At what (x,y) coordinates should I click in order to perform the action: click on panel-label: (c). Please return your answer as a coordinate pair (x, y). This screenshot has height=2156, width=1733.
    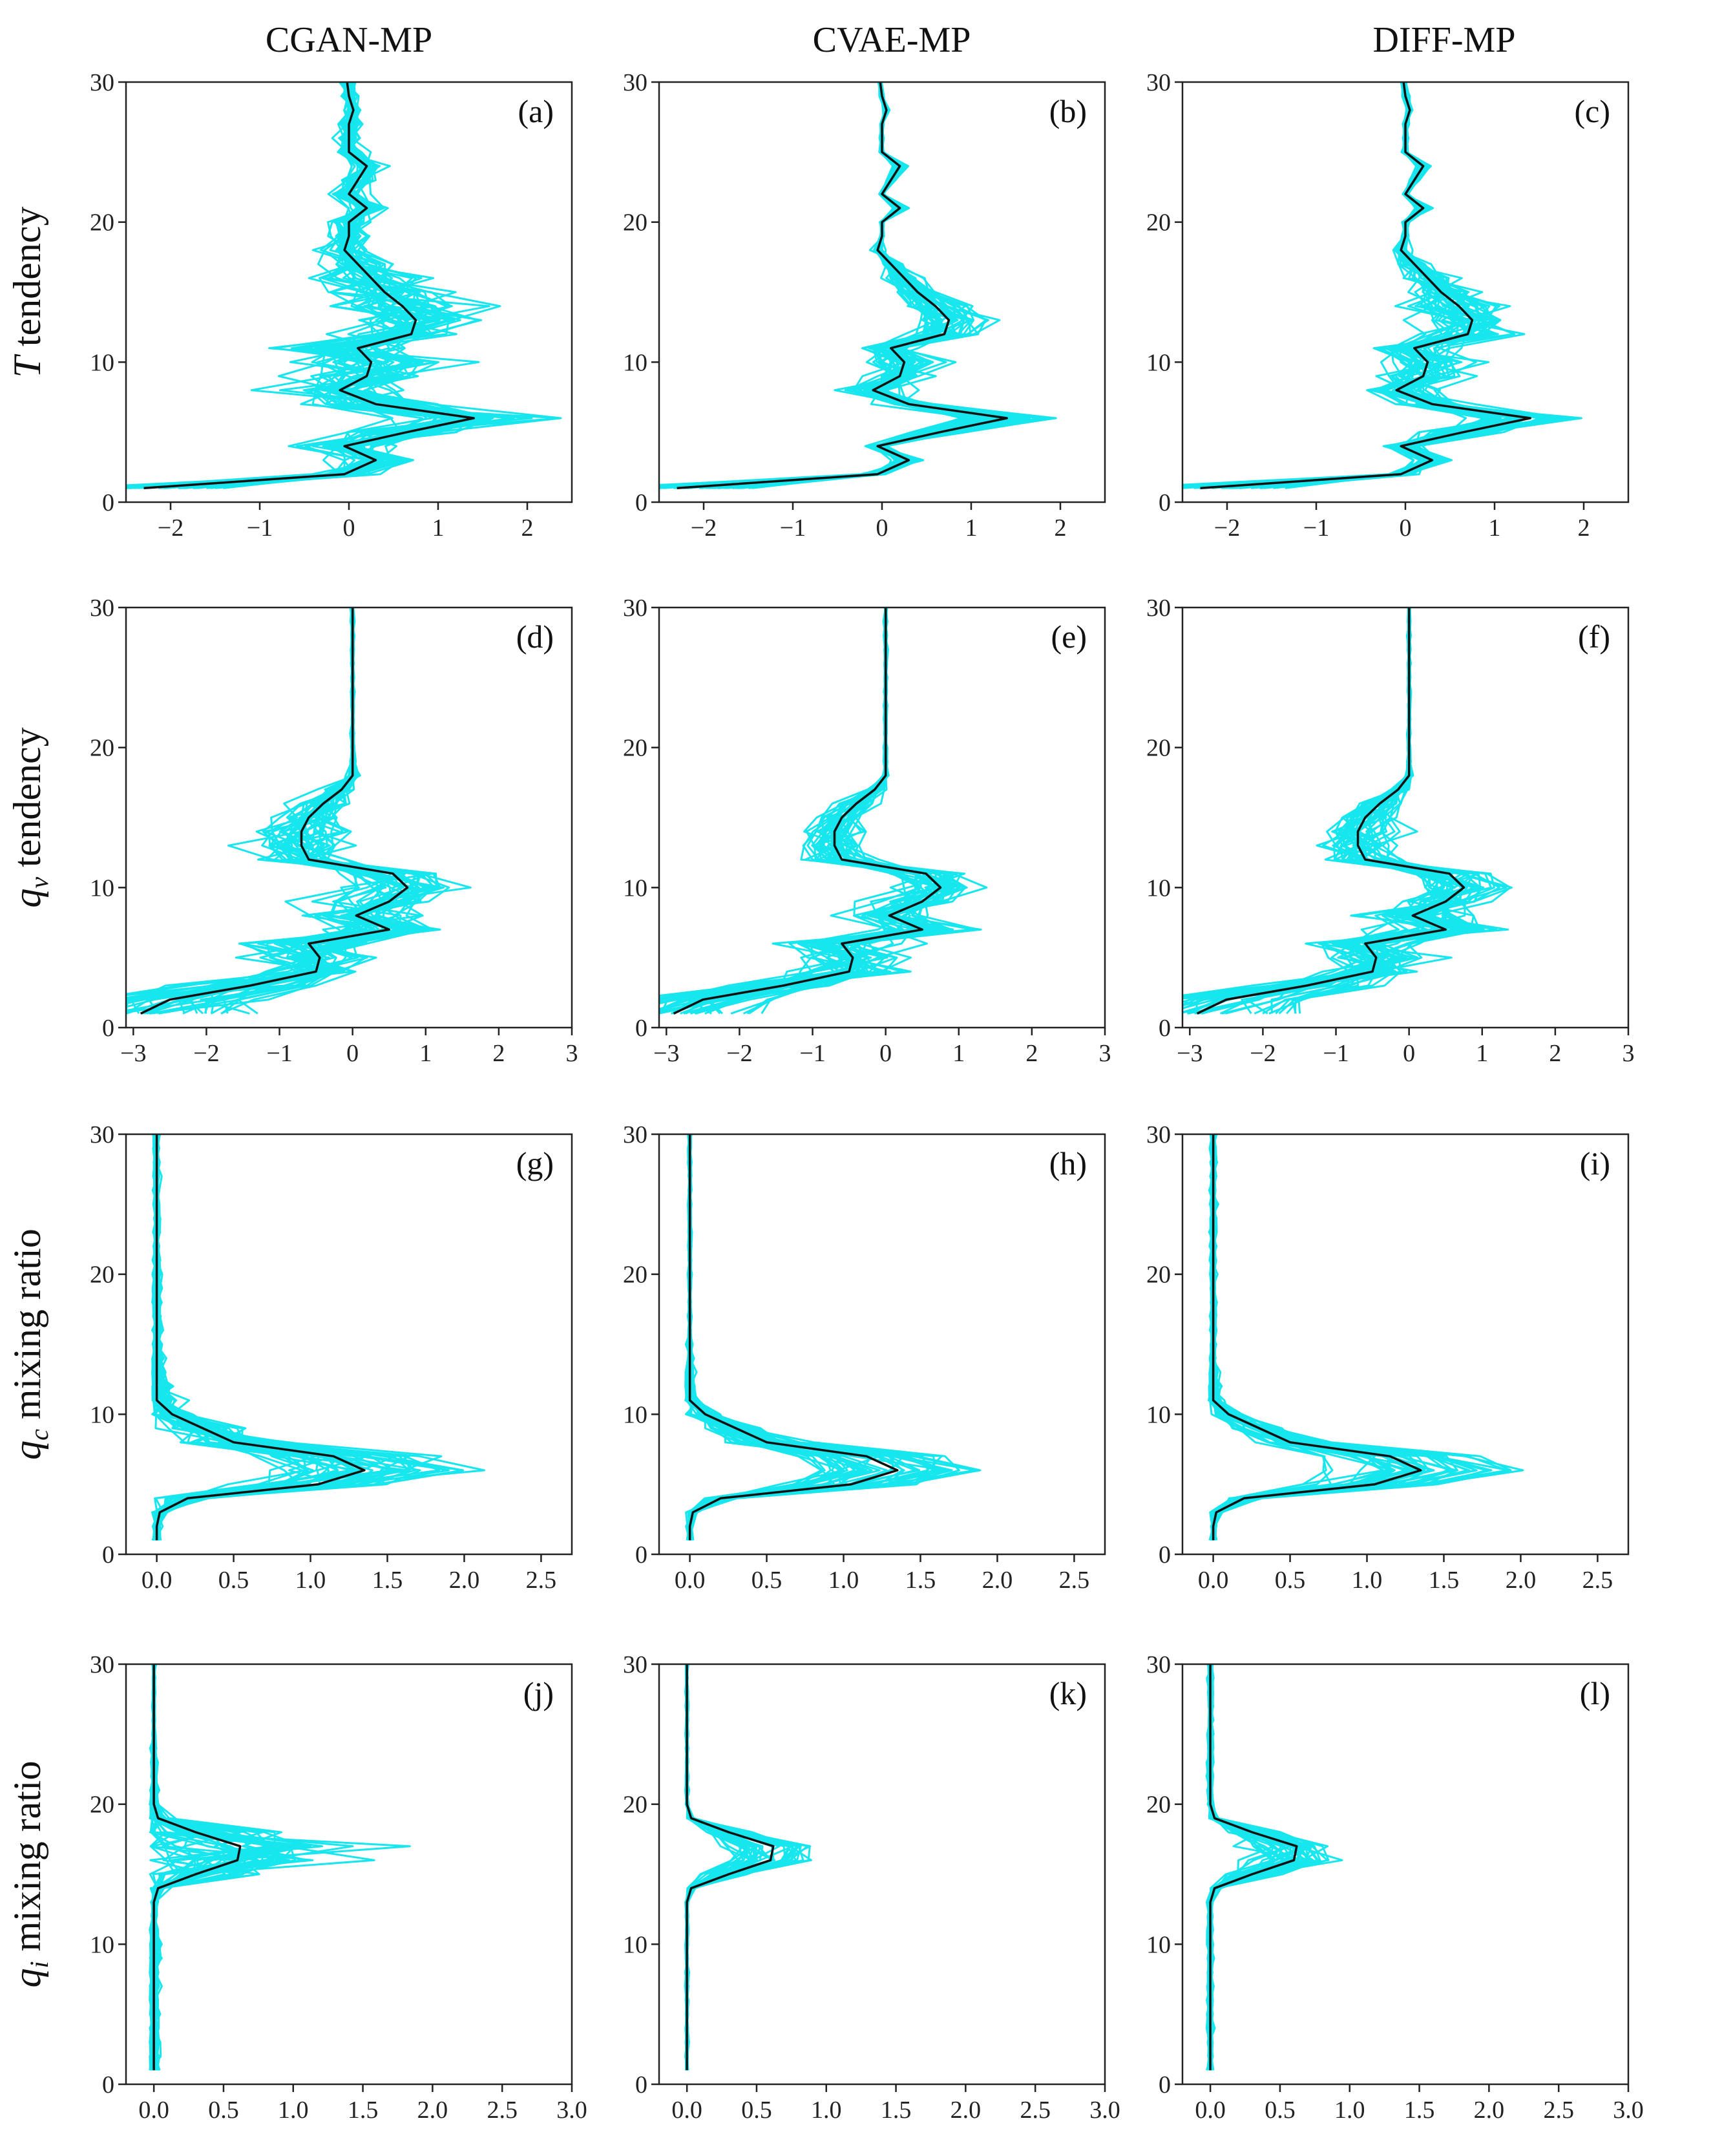
    Looking at the image, I should click on (1593, 111).